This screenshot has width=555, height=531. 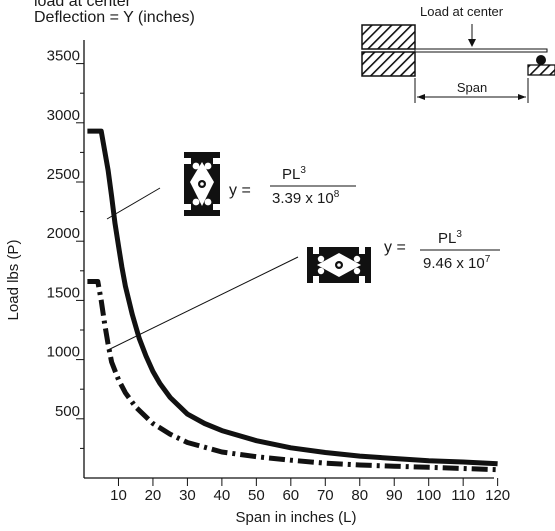 What do you see at coordinates (450, 238) in the screenshot?
I see `formula-lower-numerator: PL3` at bounding box center [450, 238].